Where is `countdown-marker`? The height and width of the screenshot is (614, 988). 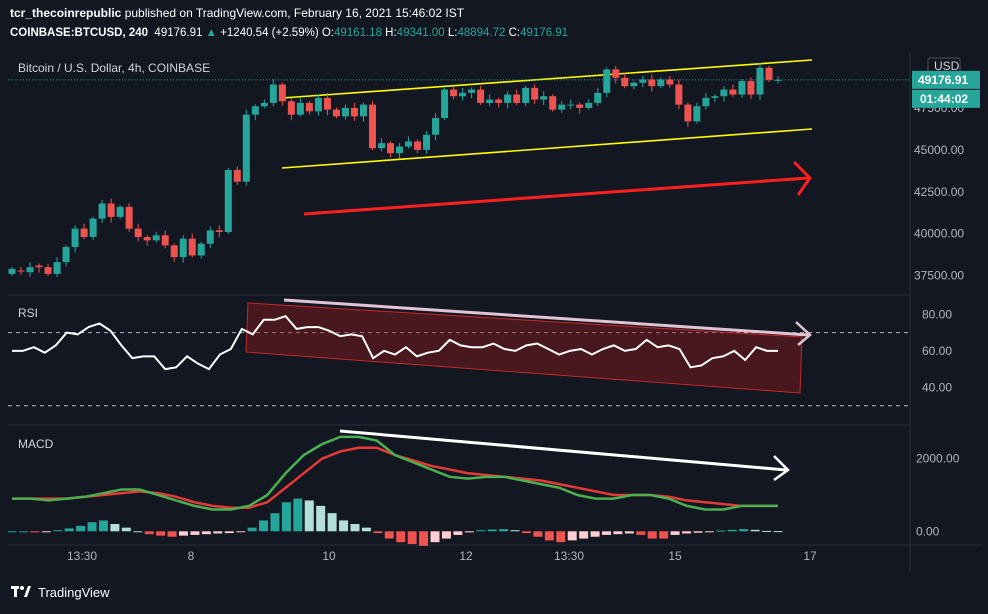 countdown-marker is located at coordinates (946, 98).